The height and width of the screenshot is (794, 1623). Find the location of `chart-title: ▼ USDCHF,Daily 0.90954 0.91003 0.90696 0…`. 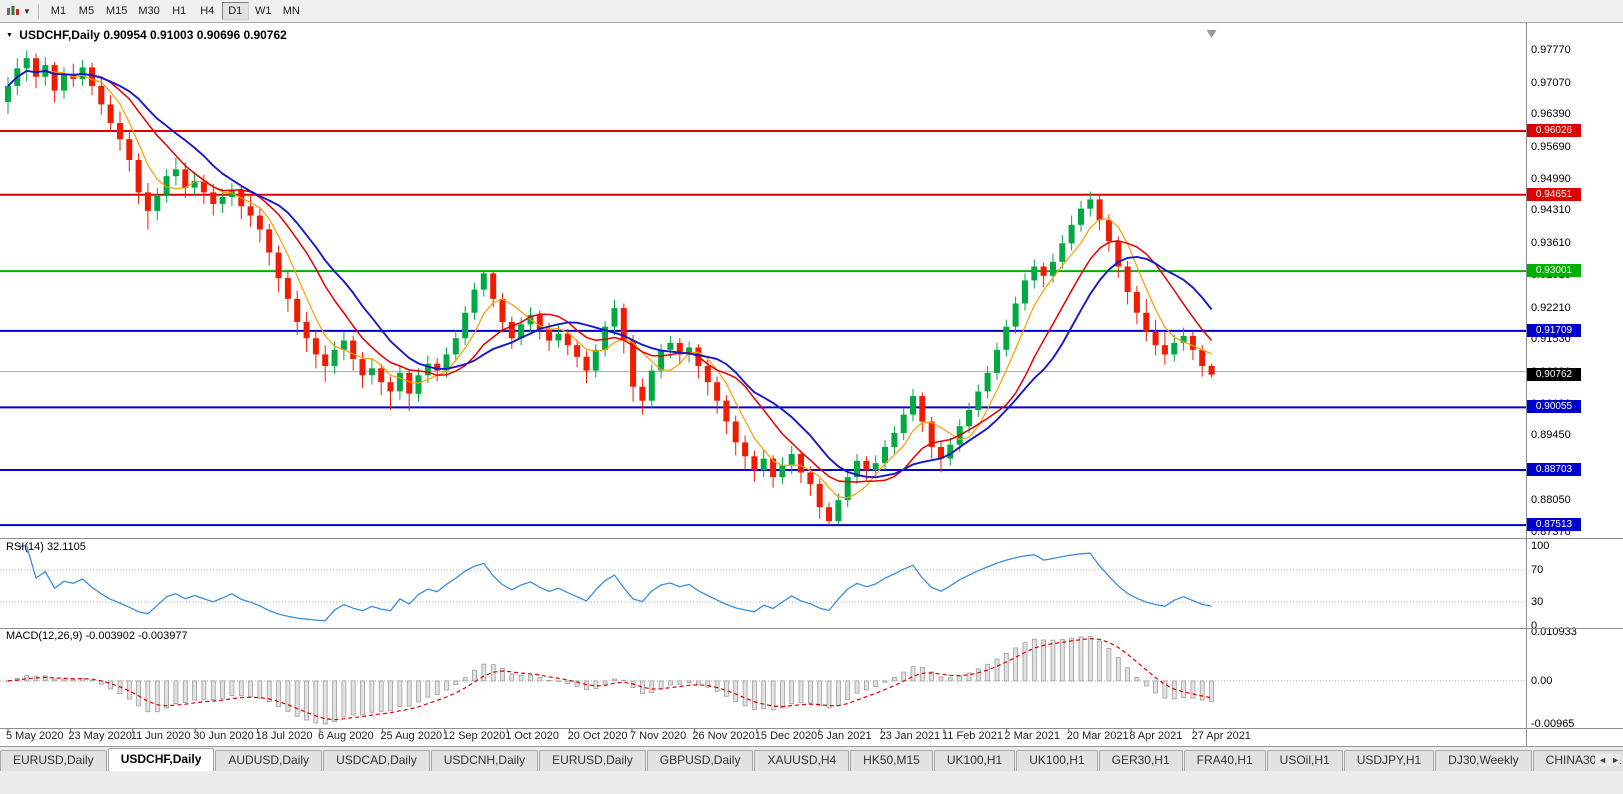

chart-title: ▼ USDCHF,Daily 0.90954 0.91003 0.90696 0… is located at coordinates (146, 35).